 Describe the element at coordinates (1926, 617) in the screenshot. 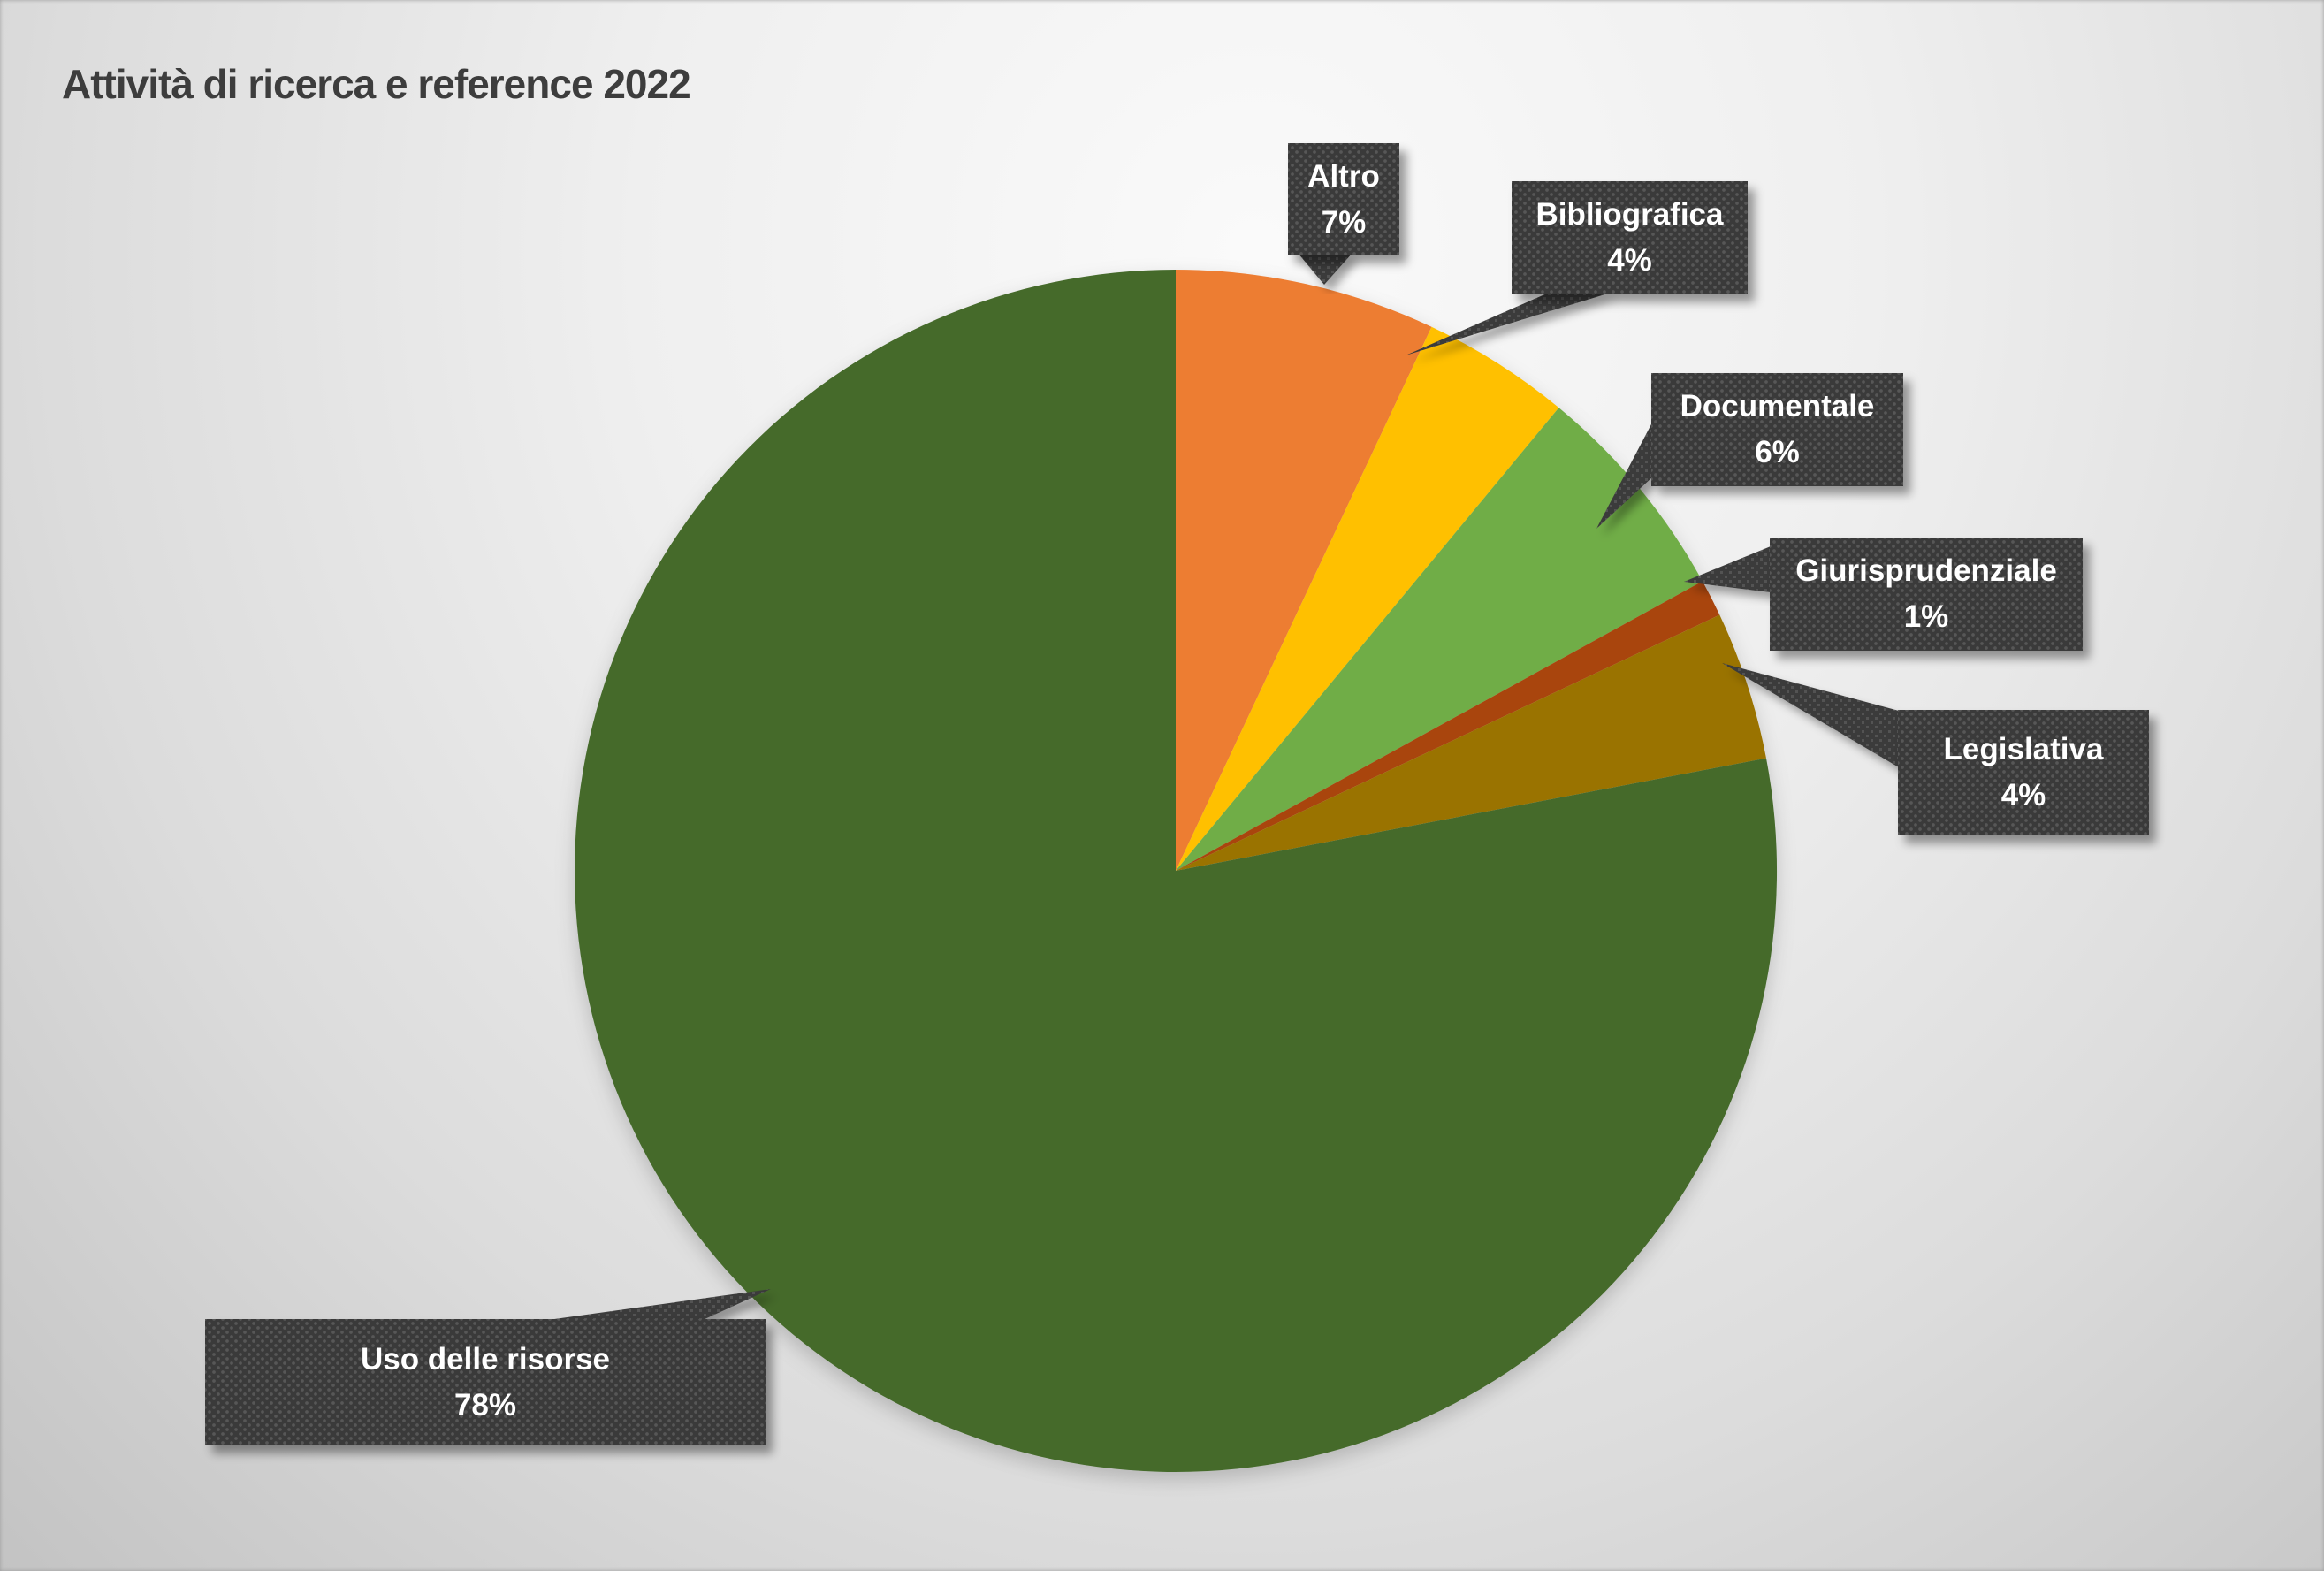

I see `callout-value: 1%` at that location.